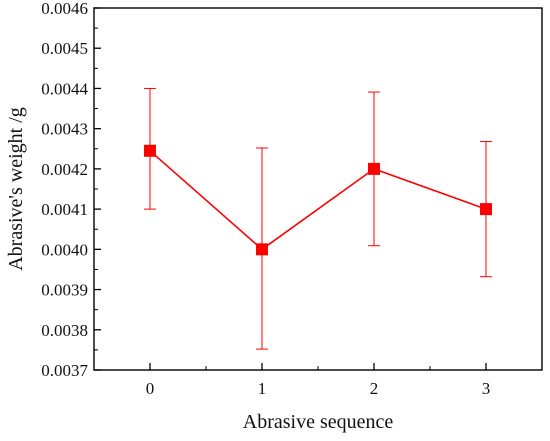 The height and width of the screenshot is (441, 550). Describe the element at coordinates (262, 388) in the screenshot. I see `x-tick-label: 1` at that location.